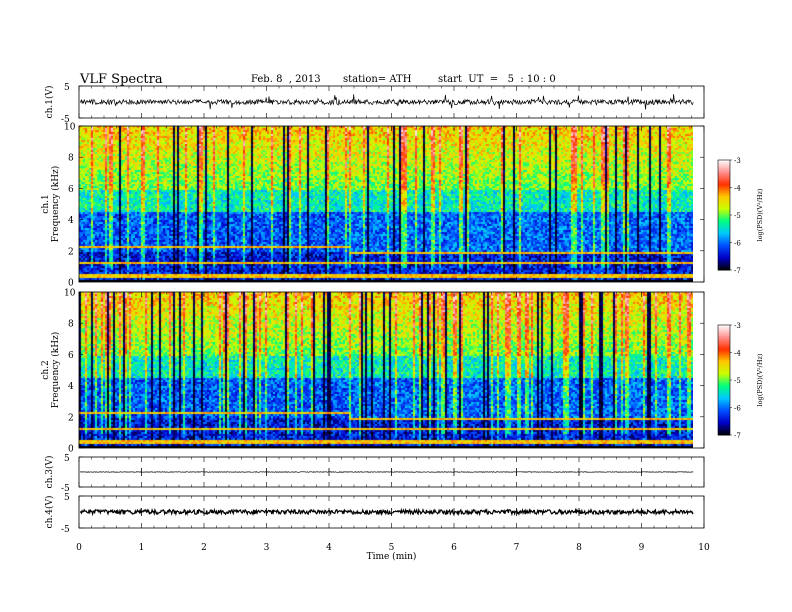  I want to click on ch1-spectrogram-ytick-label: 0, so click(71, 284).